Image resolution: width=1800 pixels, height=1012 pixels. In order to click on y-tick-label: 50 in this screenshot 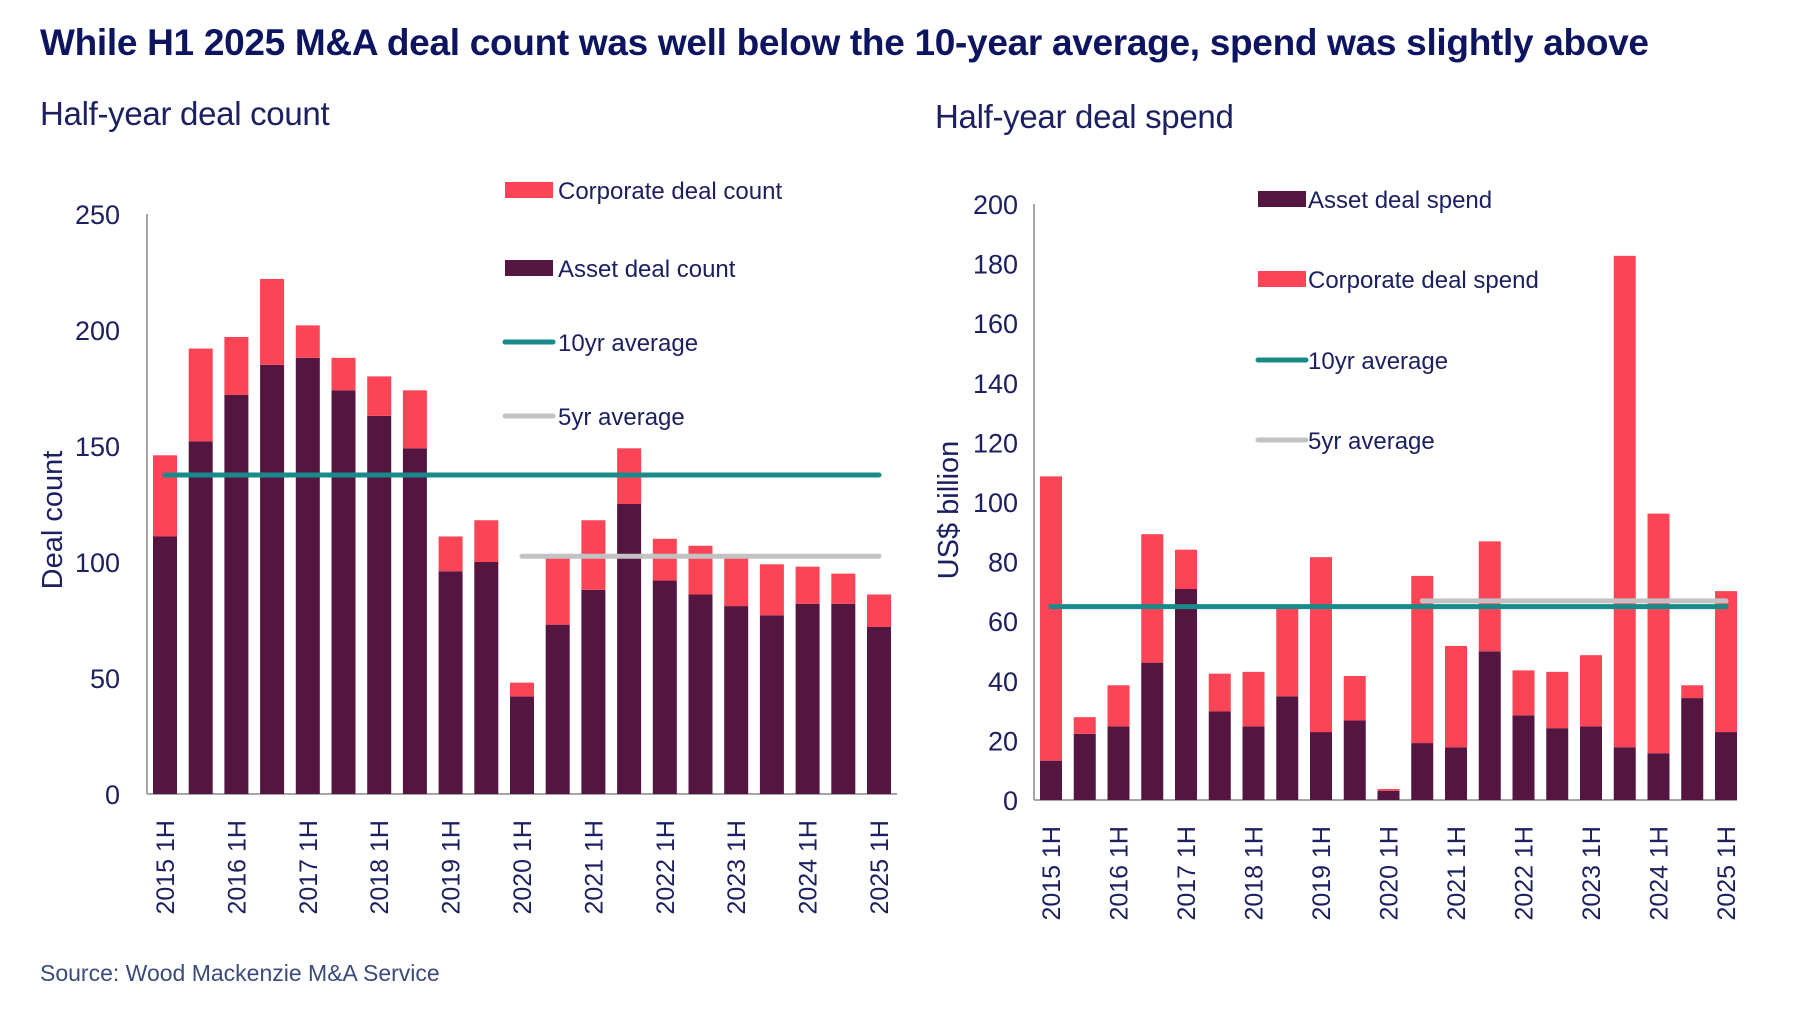, I will do `click(105, 679)`.